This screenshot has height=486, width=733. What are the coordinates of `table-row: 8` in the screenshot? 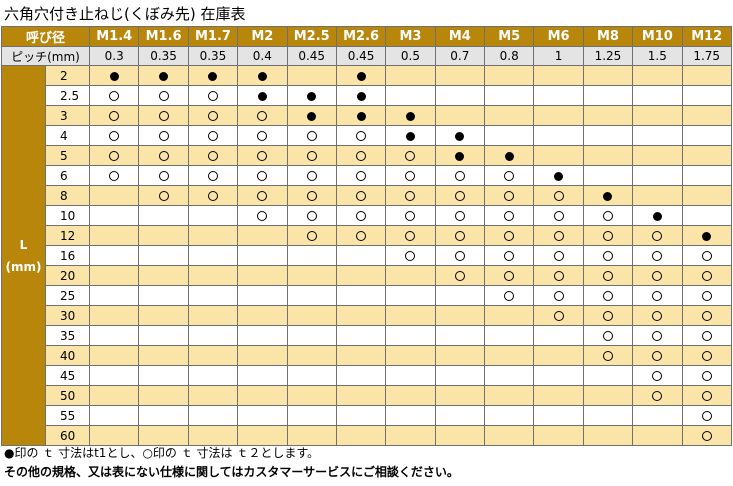 It's located at (367, 195).